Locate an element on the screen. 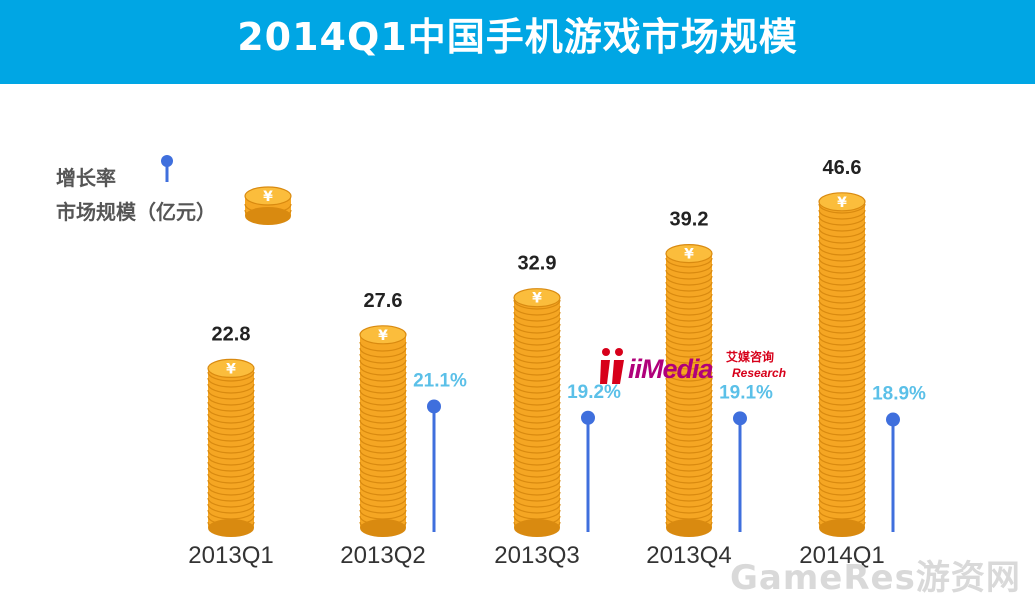 The image size is (1035, 604). category-label: 2013Q1 is located at coordinates (230, 555).